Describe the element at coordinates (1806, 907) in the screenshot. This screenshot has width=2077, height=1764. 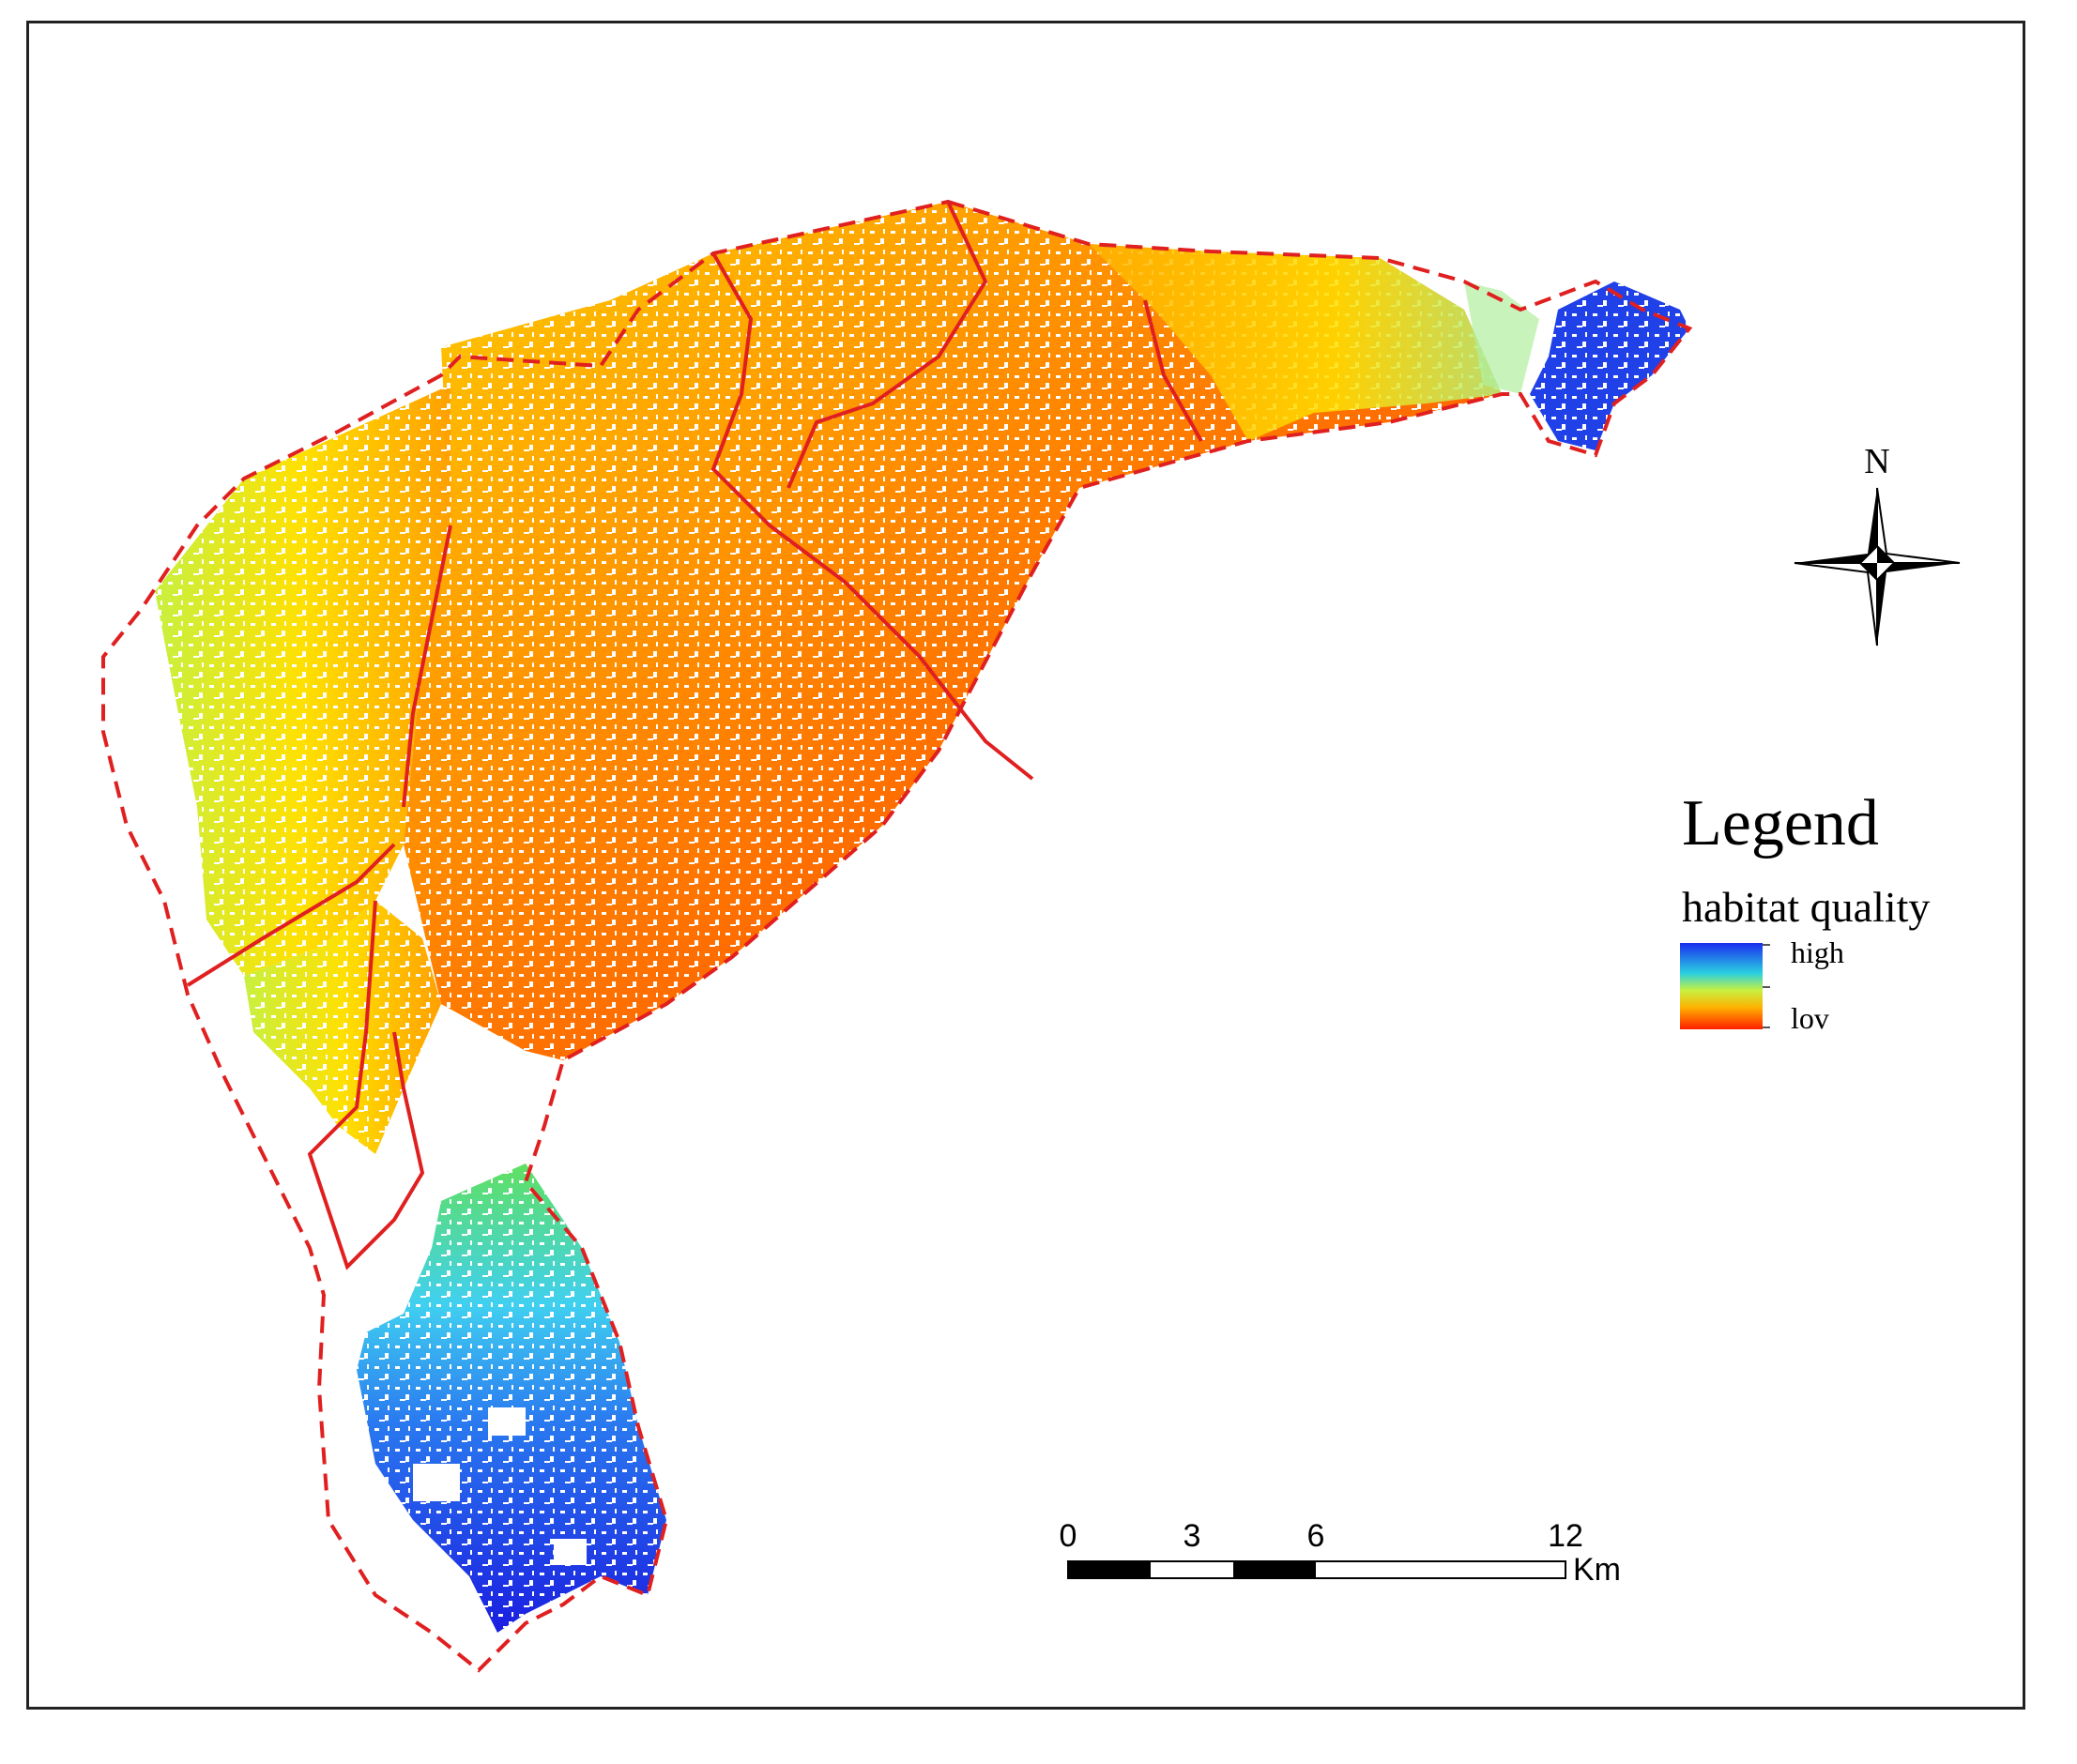
I see `legend-subtitle: habitat quality` at that location.